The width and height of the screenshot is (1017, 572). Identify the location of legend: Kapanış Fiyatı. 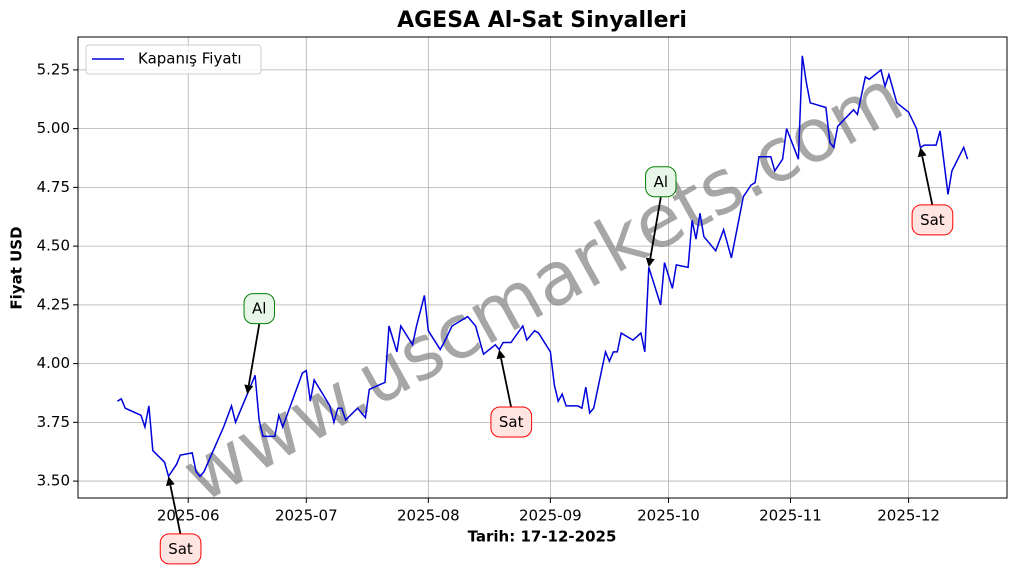
(173, 59).